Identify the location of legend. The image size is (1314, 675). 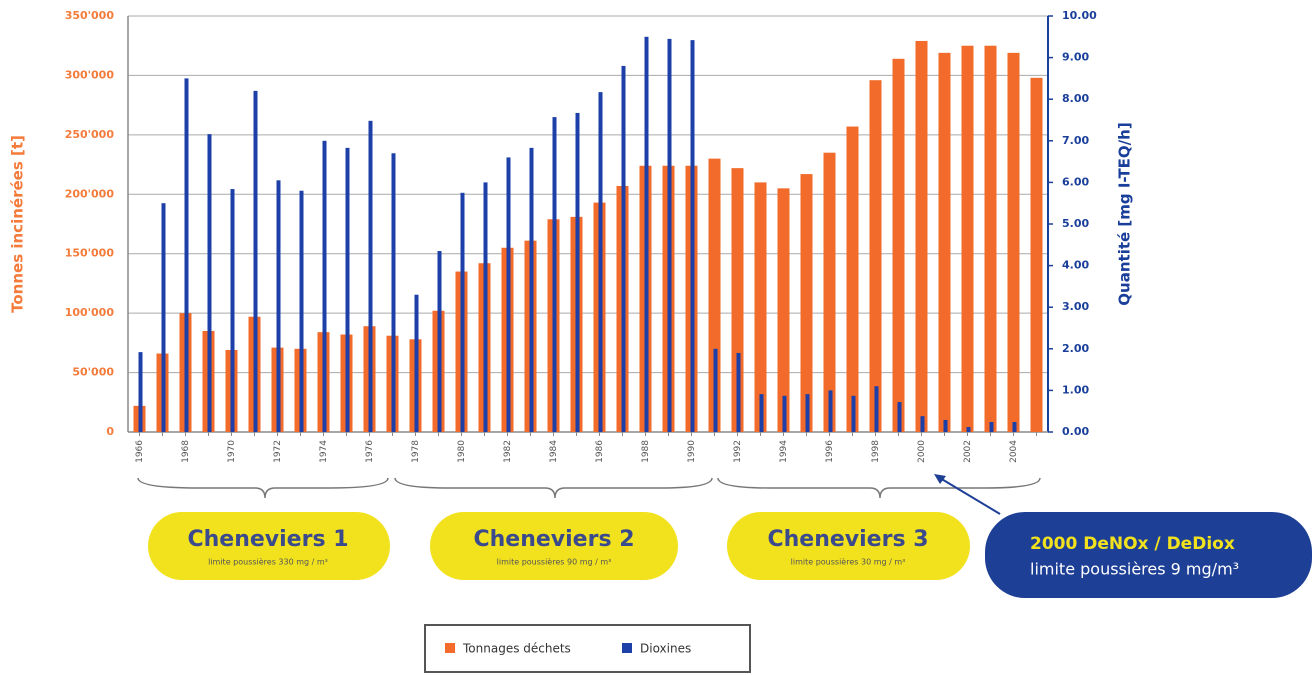
(587, 648).